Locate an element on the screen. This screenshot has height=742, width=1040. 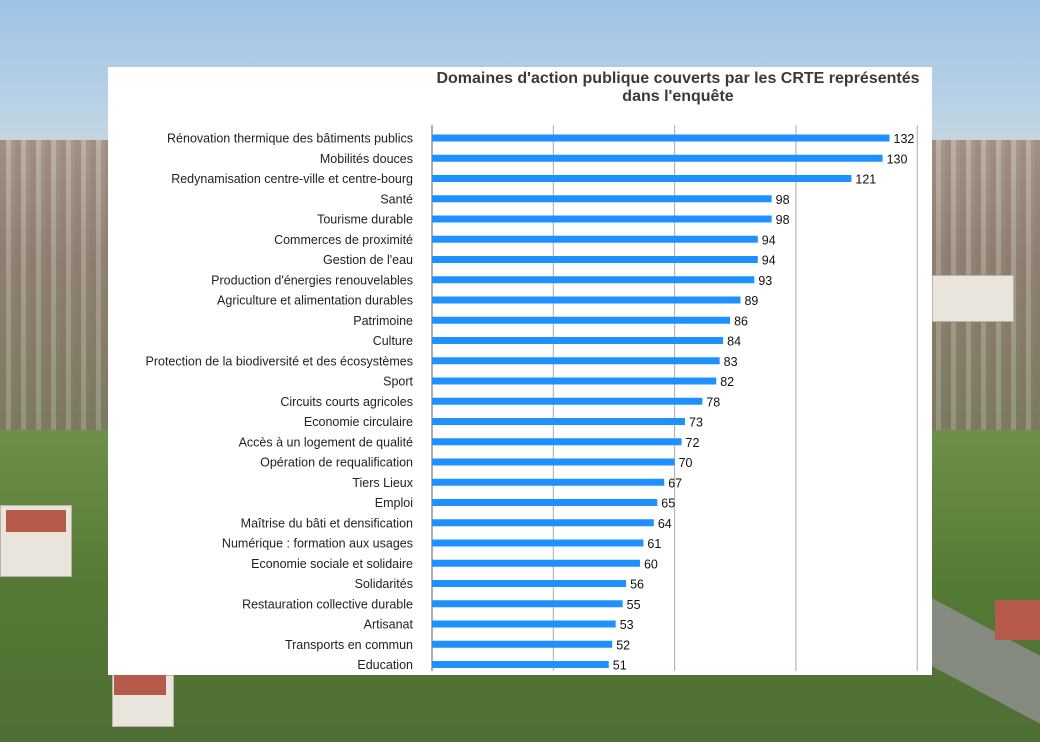
building is located at coordinates (973, 298).